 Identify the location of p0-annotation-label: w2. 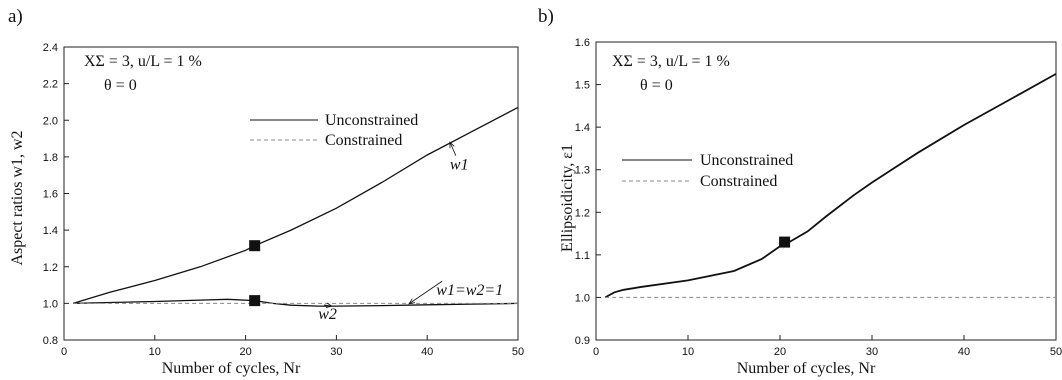
(327, 314).